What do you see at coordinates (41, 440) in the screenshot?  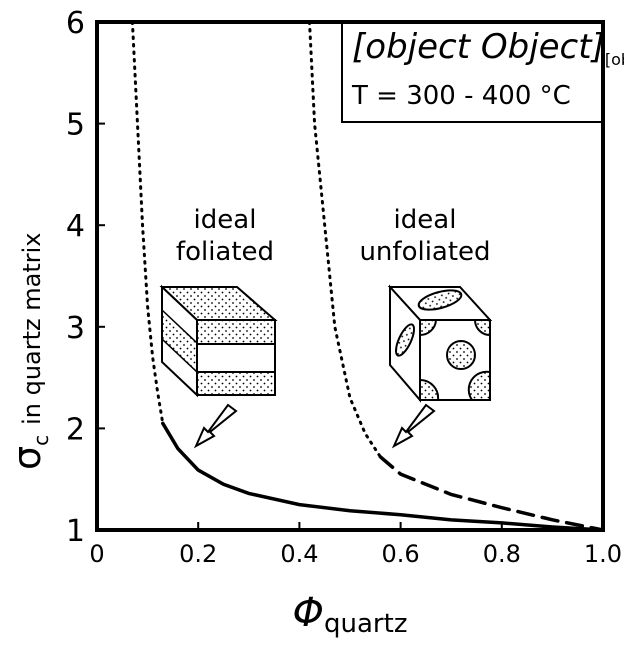 I see `y-label-sub: c` at bounding box center [41, 440].